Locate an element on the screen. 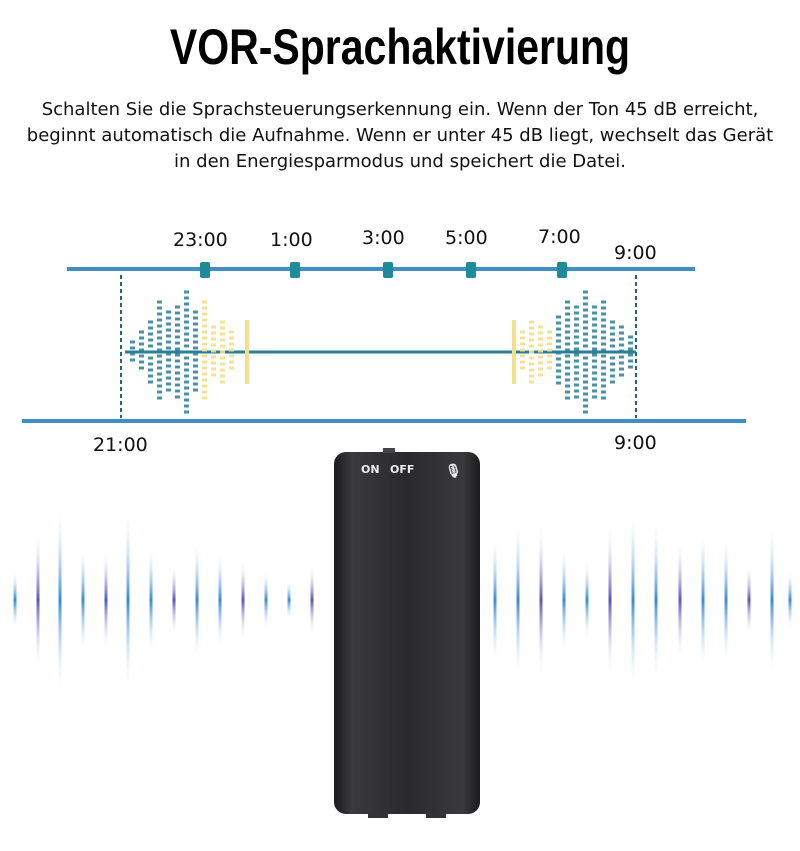 This screenshot has width=800, height=851. time-label-top: 1:00 is located at coordinates (291, 240).